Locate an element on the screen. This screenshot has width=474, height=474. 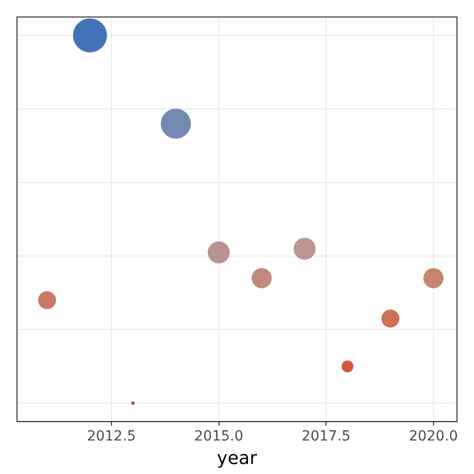
x-tick-label: 2017.5 is located at coordinates (326, 436).